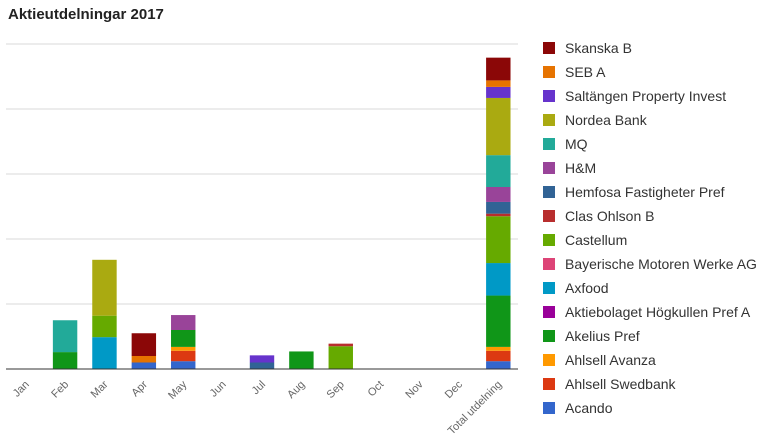  Describe the element at coordinates (610, 216) in the screenshot. I see `legend-label: Clas Ohlson B` at that location.